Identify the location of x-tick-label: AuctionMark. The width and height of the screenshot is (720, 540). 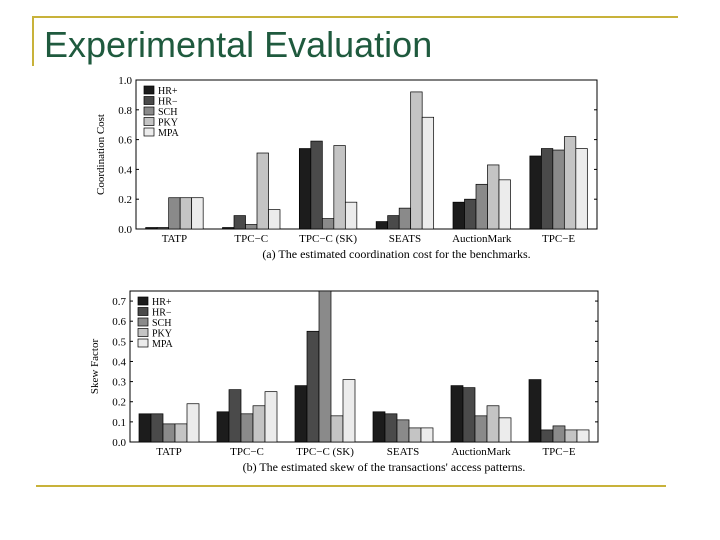
(481, 452).